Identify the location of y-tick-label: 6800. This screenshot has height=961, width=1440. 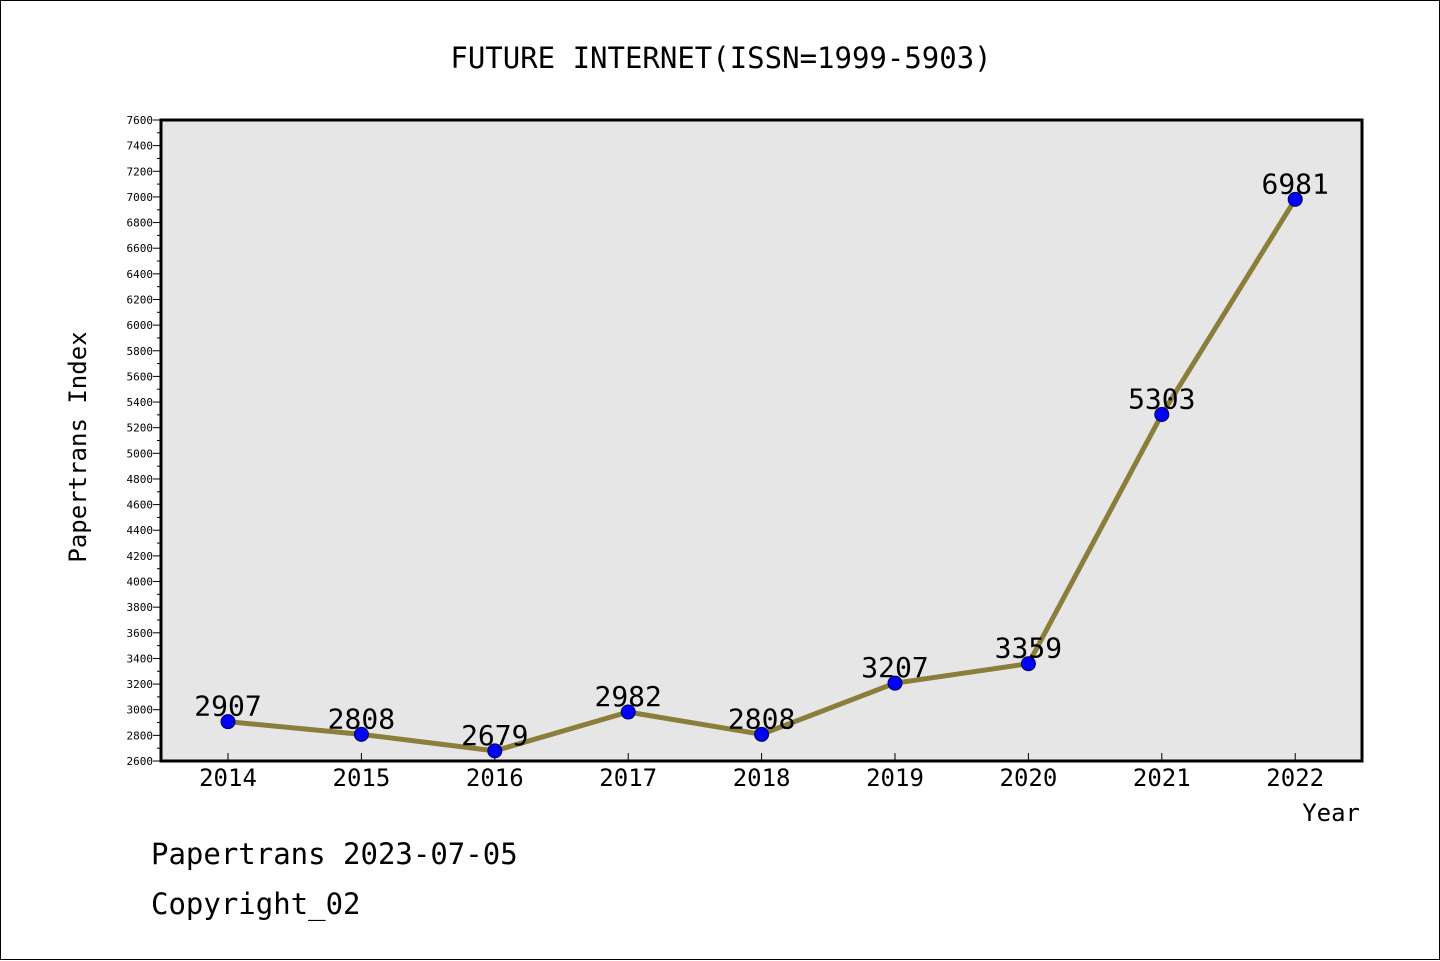
(140, 223).